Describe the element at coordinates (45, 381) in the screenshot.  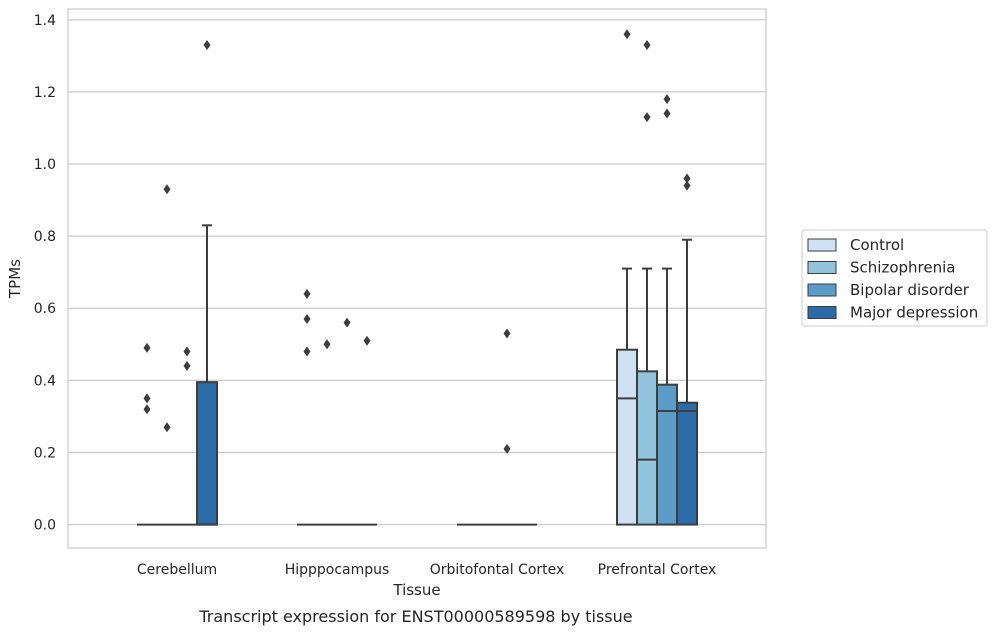
I see `y-tick-label: 0.4` at that location.